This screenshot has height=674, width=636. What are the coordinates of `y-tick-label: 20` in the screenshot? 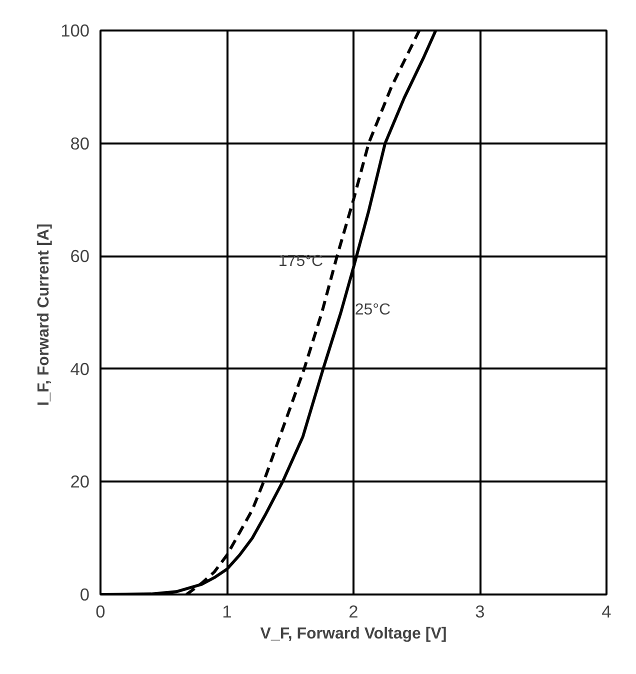 It's located at (80, 482).